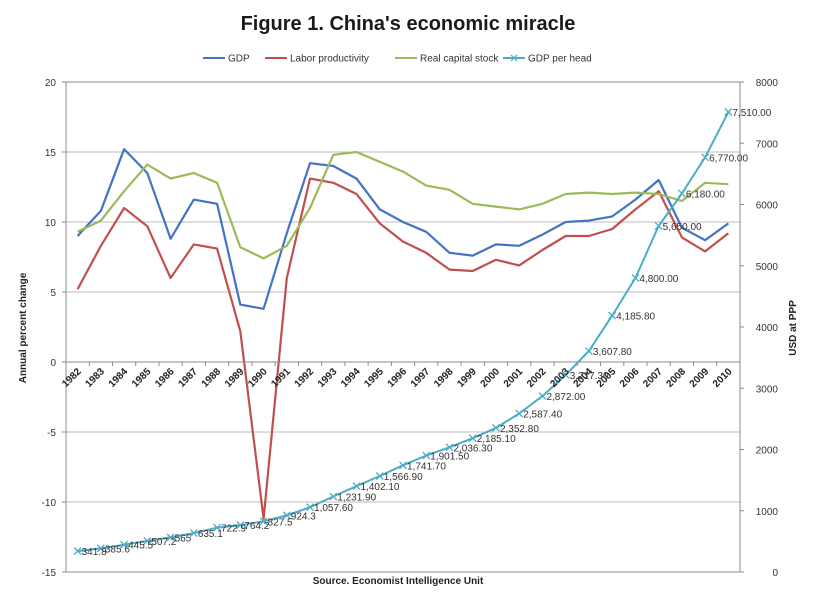  What do you see at coordinates (258, 378) in the screenshot?
I see `x-tick-label: 1990` at bounding box center [258, 378].